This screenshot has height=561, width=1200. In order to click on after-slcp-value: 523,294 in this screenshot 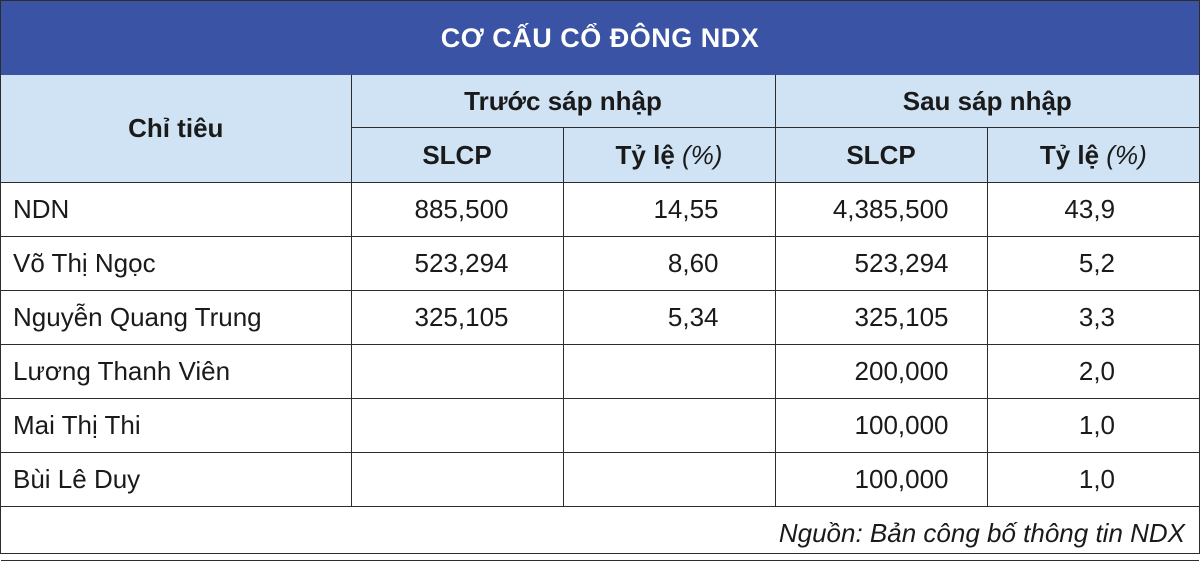, I will do `click(881, 263)`.